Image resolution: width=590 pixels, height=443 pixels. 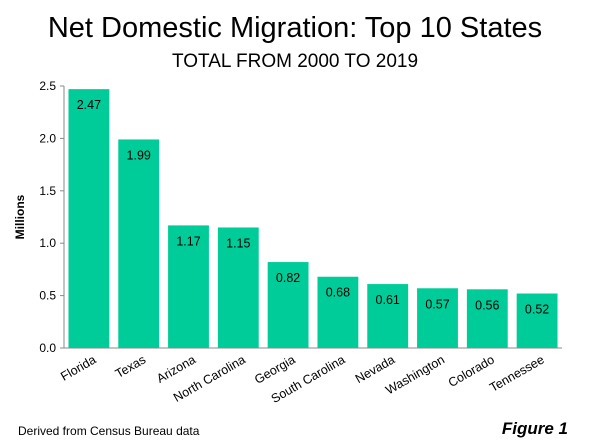 What do you see at coordinates (78, 367) in the screenshot?
I see `category-label: Florida` at bounding box center [78, 367].